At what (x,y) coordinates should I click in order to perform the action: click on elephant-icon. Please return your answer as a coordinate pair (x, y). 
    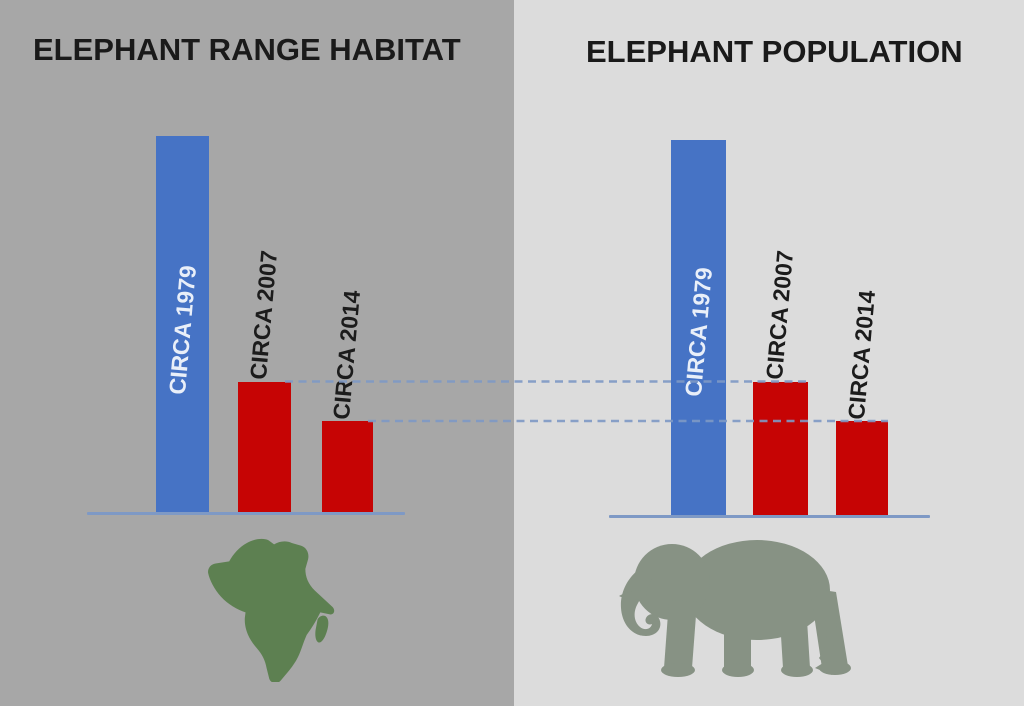
    Looking at the image, I should click on (735, 608).